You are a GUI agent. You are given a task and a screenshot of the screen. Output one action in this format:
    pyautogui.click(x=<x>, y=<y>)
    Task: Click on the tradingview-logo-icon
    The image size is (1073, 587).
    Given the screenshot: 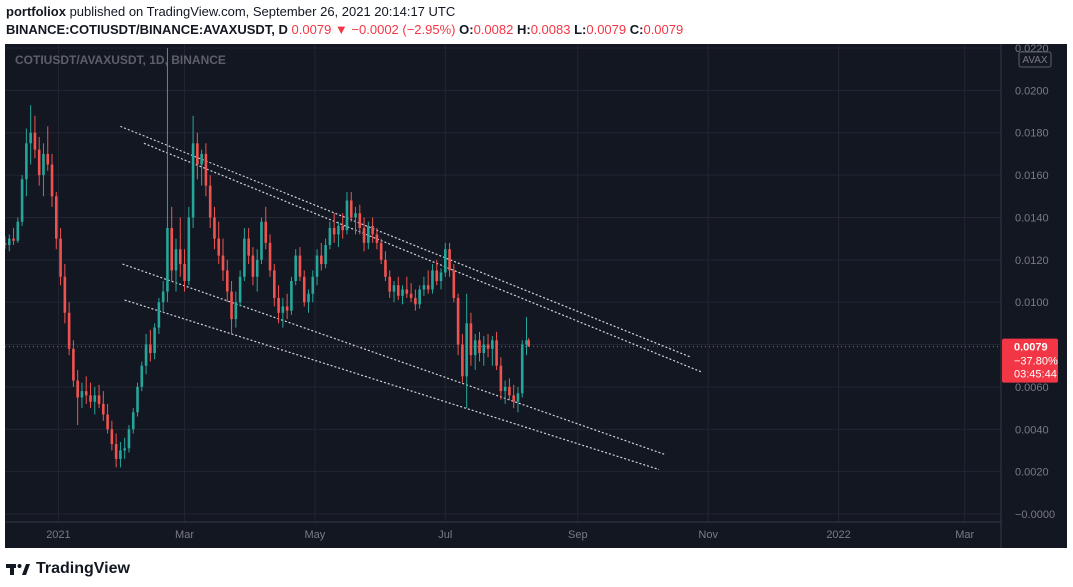 What is the action you would take?
    pyautogui.click(x=18, y=569)
    